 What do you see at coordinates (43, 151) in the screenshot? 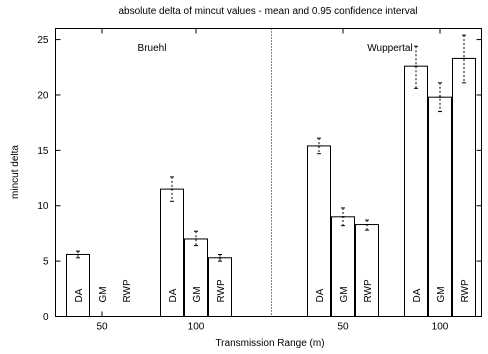
I see `y-tick-label: 15` at bounding box center [43, 151].